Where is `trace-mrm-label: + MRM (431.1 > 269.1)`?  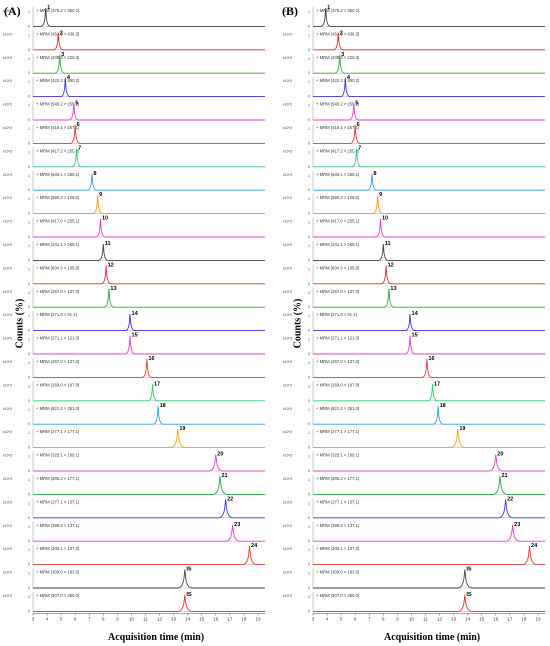 trace-mrm-label: + MRM (431.1 > 269.1) is located at coordinates (58, 244).